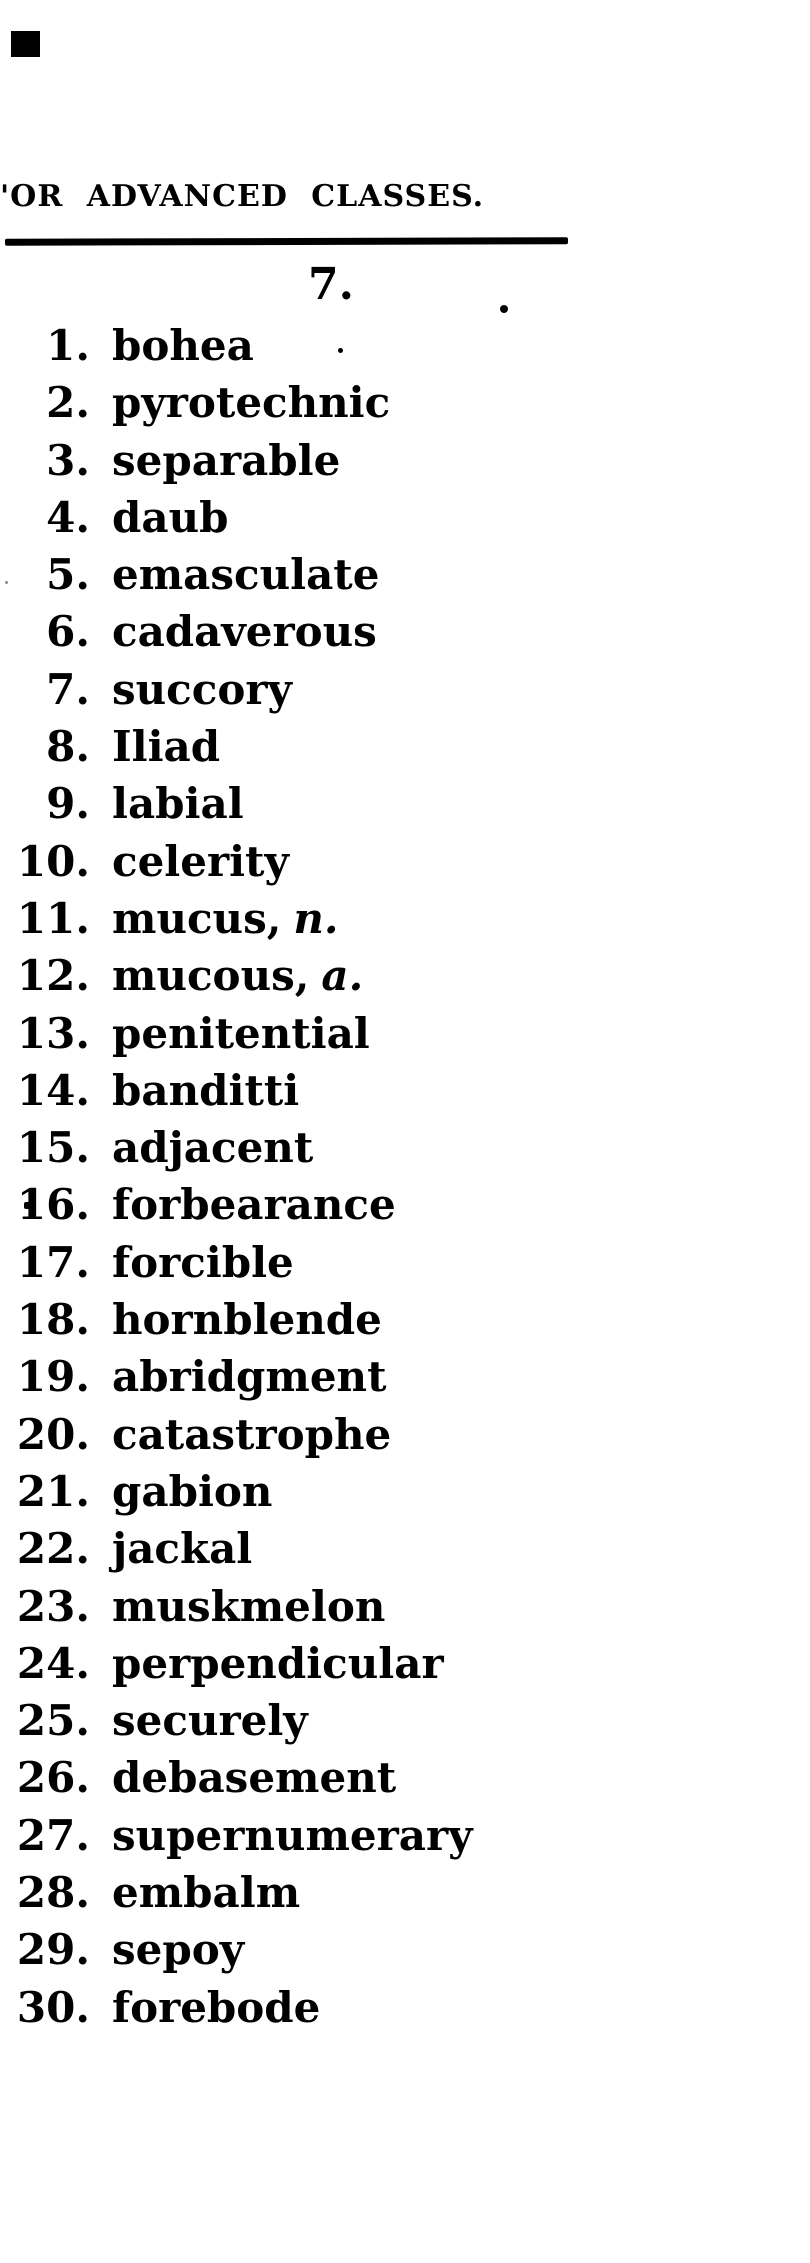 The width and height of the screenshot is (810, 2263). What do you see at coordinates (178, 1950) in the screenshot?
I see `item-word: sepoy` at bounding box center [178, 1950].